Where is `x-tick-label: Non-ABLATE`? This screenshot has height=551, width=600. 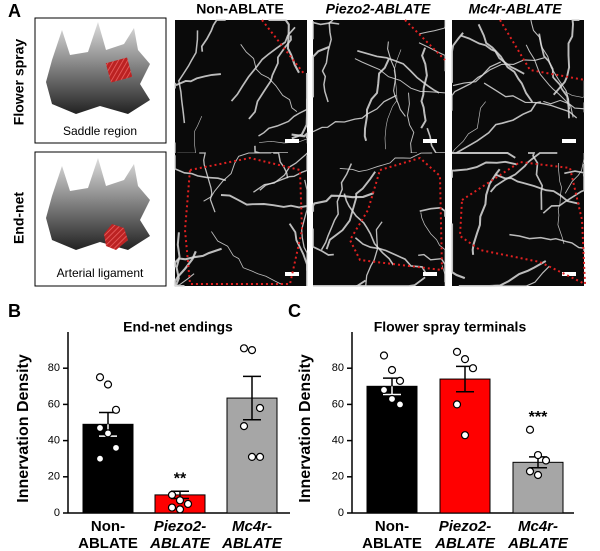
x-tick-label: Non-ABLATE is located at coordinates (392, 534).